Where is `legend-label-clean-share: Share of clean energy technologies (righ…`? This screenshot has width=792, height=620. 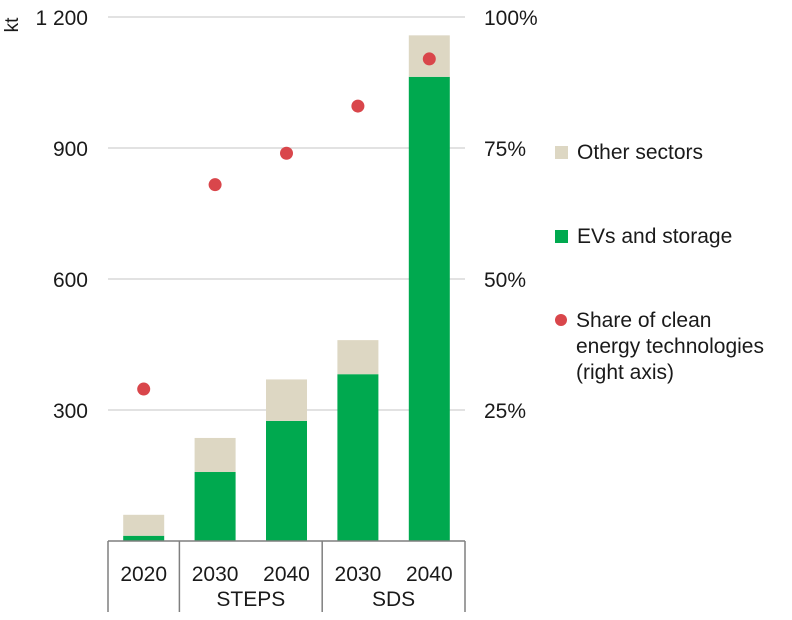
legend-label-clean-share: Share of clean energy technologies (righ… is located at coordinates (670, 346).